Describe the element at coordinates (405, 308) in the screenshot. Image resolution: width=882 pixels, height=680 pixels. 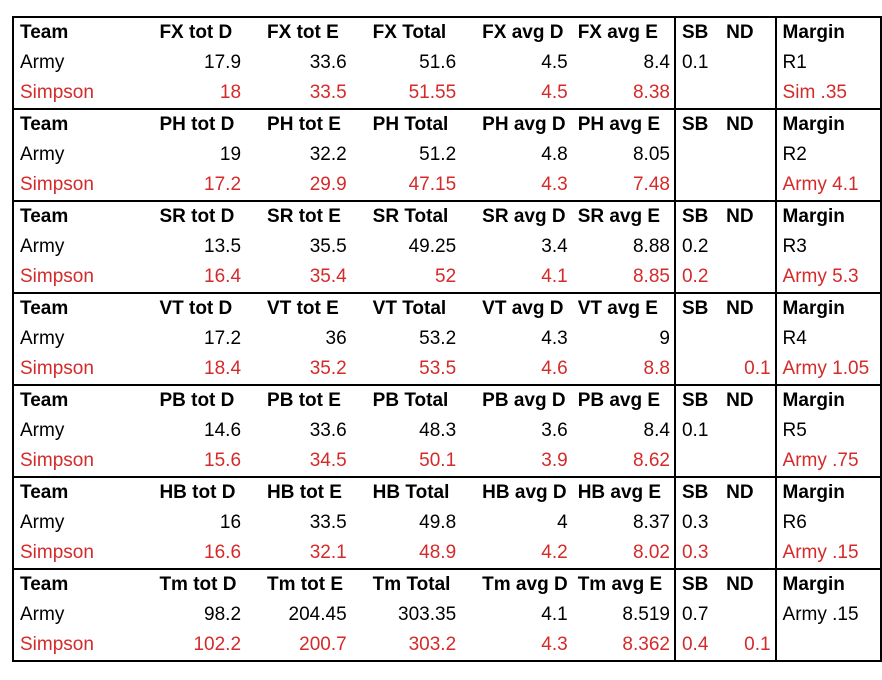
I see `header-cell-total: VT Total` at that location.